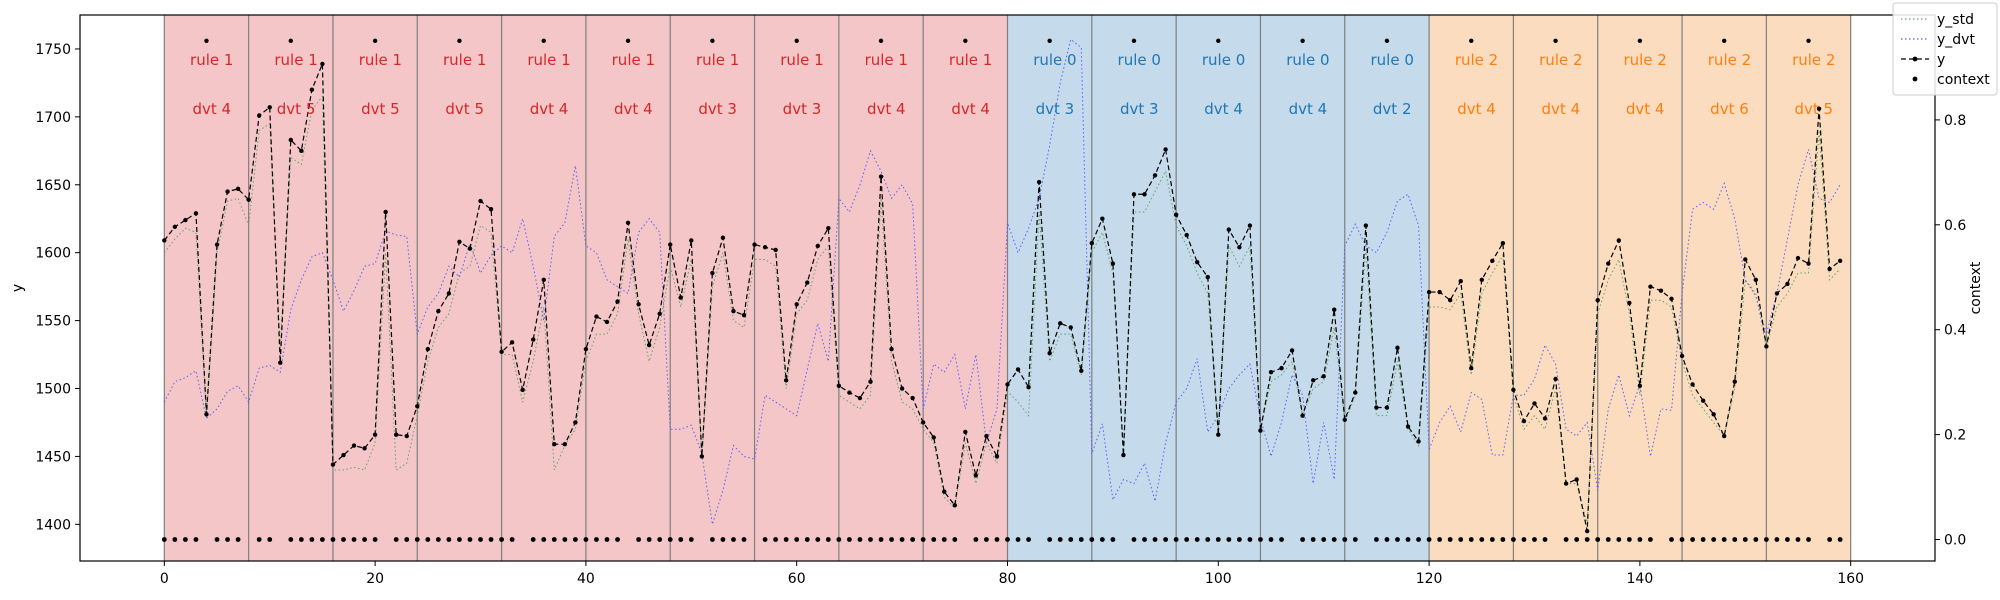  Describe the element at coordinates (1915, 59) in the screenshot. I see `legend-marker-y` at that location.